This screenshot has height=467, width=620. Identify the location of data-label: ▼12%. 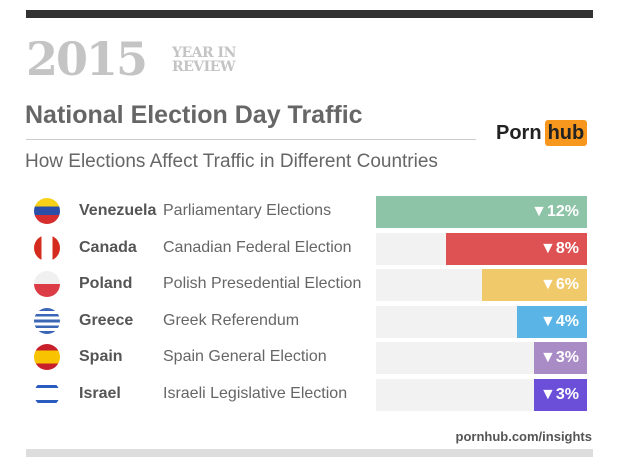
(555, 211).